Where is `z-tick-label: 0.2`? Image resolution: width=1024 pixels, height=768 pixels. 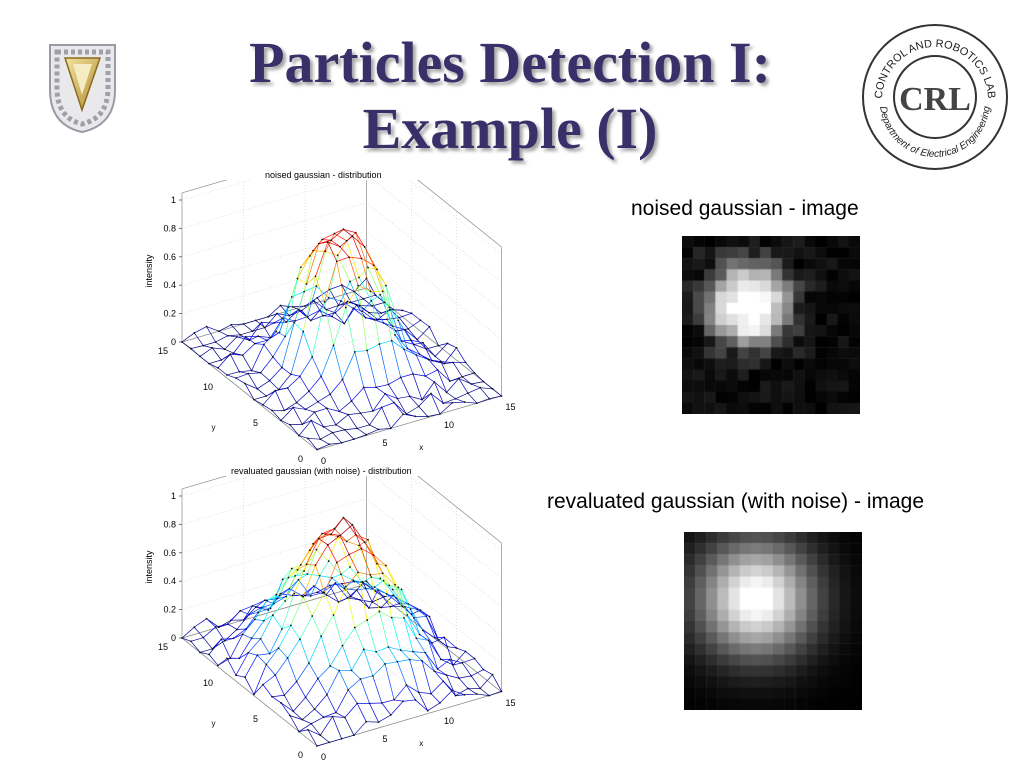
z-tick-label: 0.2 is located at coordinates (169, 314).